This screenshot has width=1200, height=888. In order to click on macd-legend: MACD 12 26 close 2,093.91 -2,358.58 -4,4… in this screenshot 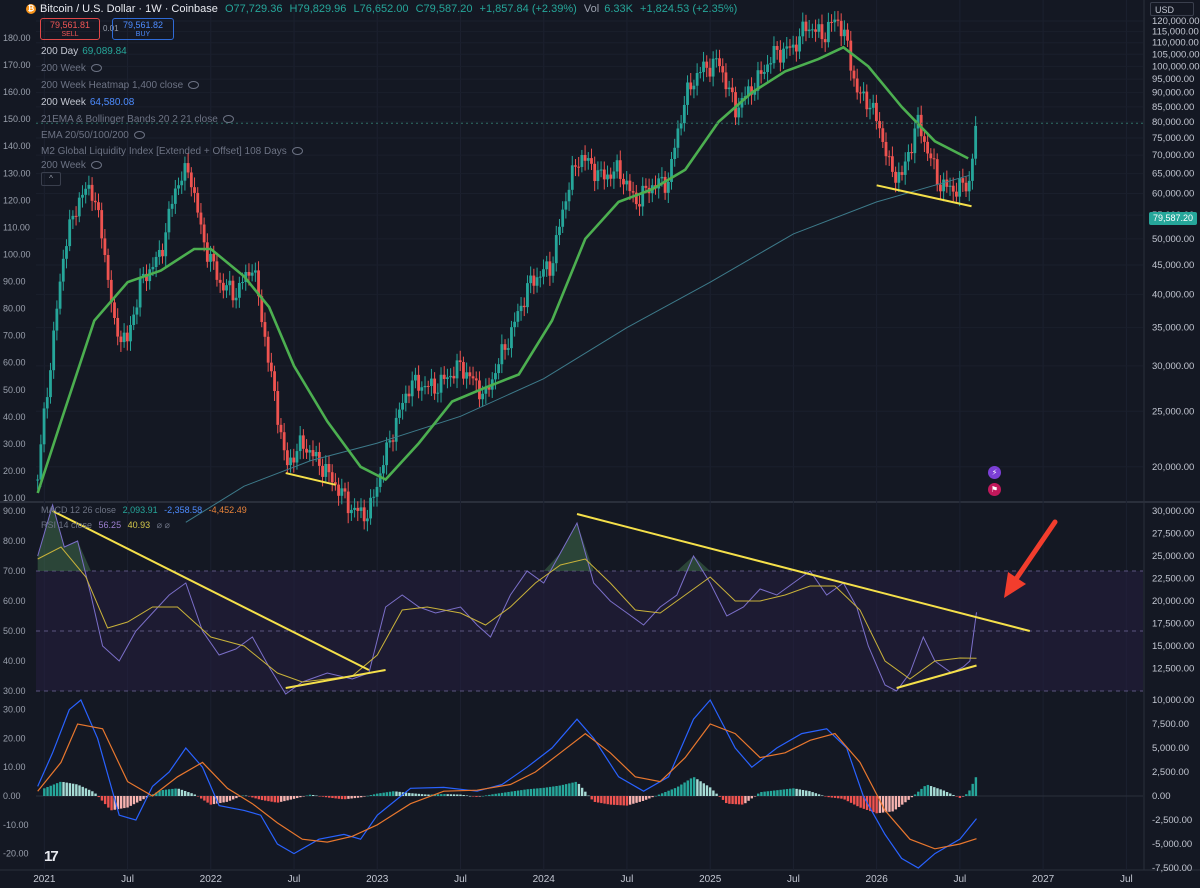, I will do `click(144, 510)`.